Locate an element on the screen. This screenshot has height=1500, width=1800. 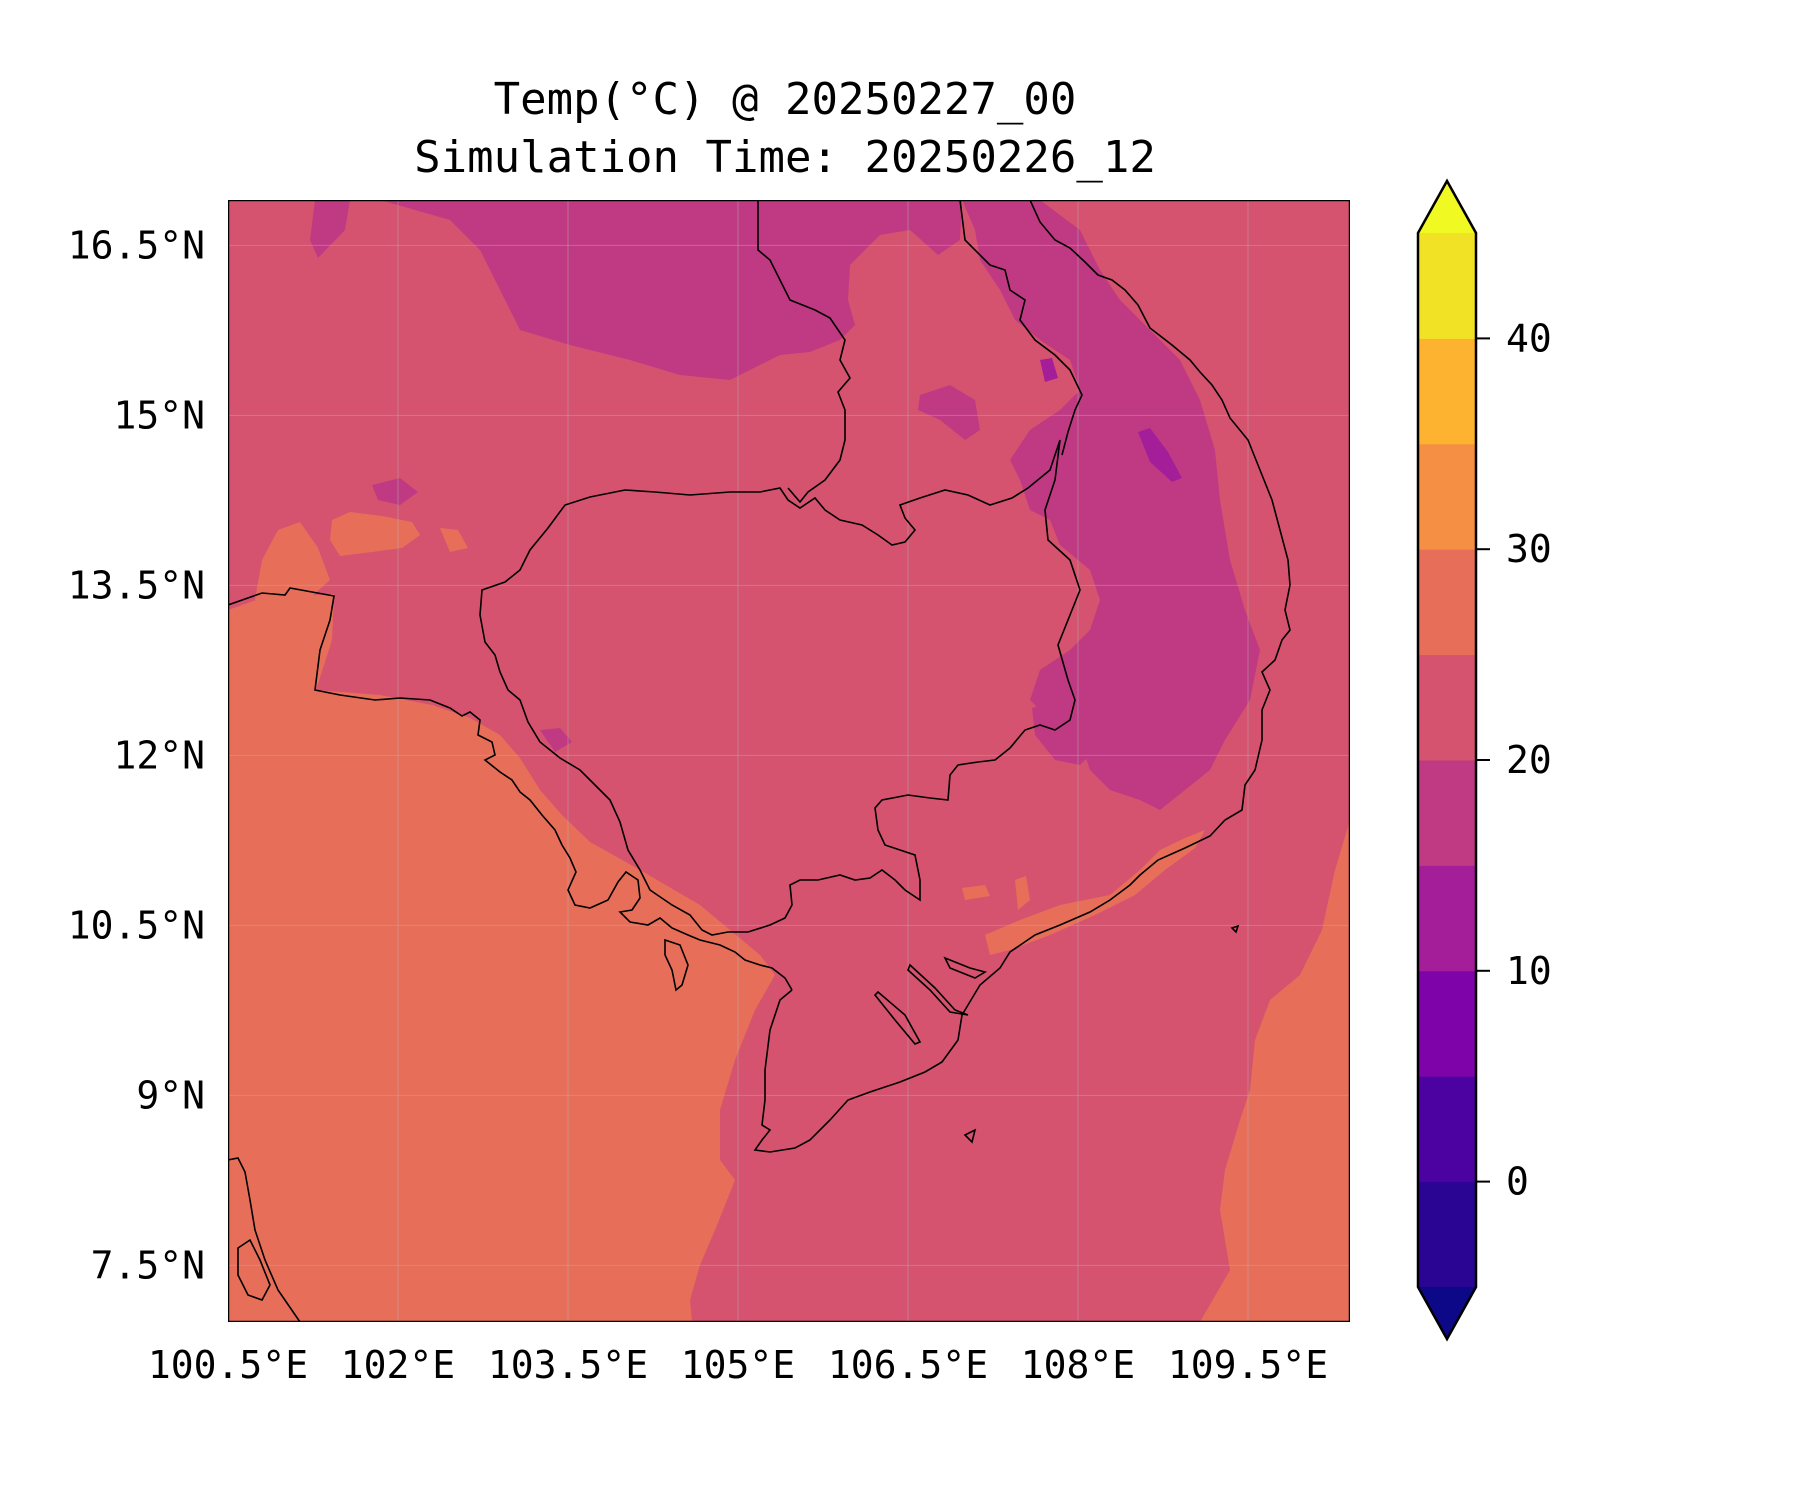
title-line-1: Temp(°C) @ 20250227_00 is located at coordinates (785, 99).